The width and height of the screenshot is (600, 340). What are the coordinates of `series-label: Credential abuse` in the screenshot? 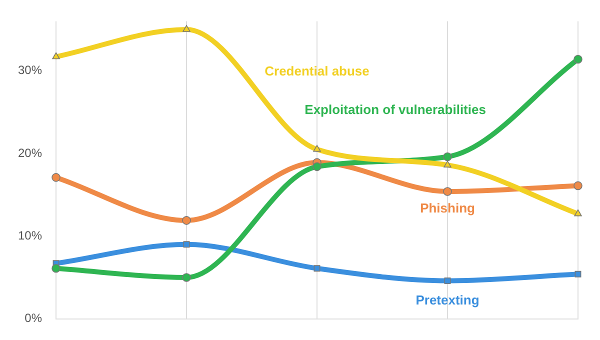 It's located at (317, 70).